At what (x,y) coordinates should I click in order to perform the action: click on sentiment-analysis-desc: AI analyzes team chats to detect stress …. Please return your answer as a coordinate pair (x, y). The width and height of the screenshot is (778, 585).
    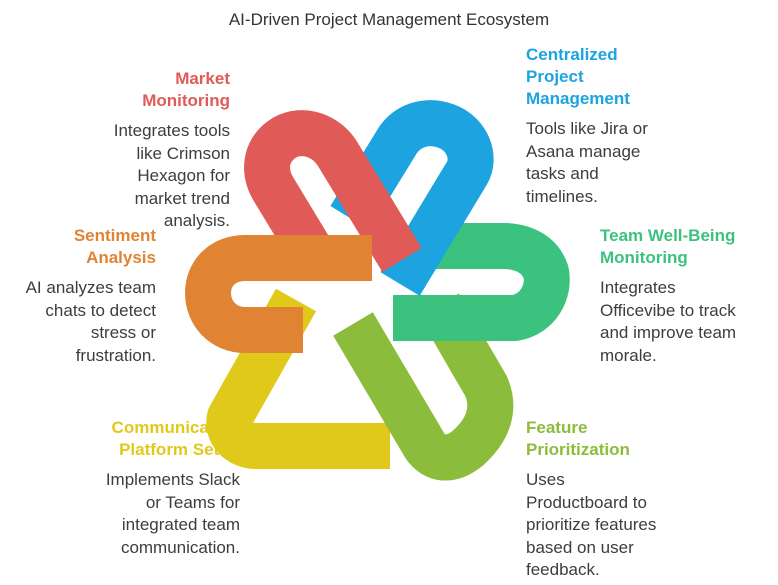
    Looking at the image, I should click on (90, 321).